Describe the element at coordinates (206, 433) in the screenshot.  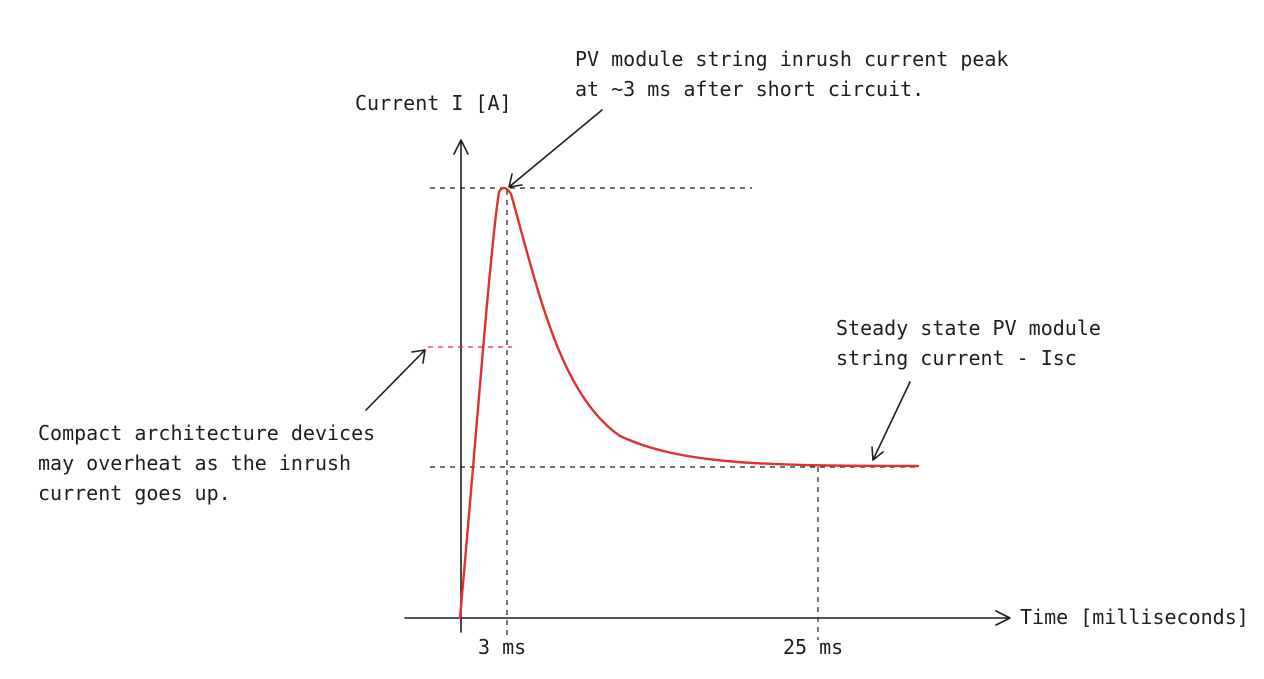
I see `compact-note: Compact architecture devices` at that location.